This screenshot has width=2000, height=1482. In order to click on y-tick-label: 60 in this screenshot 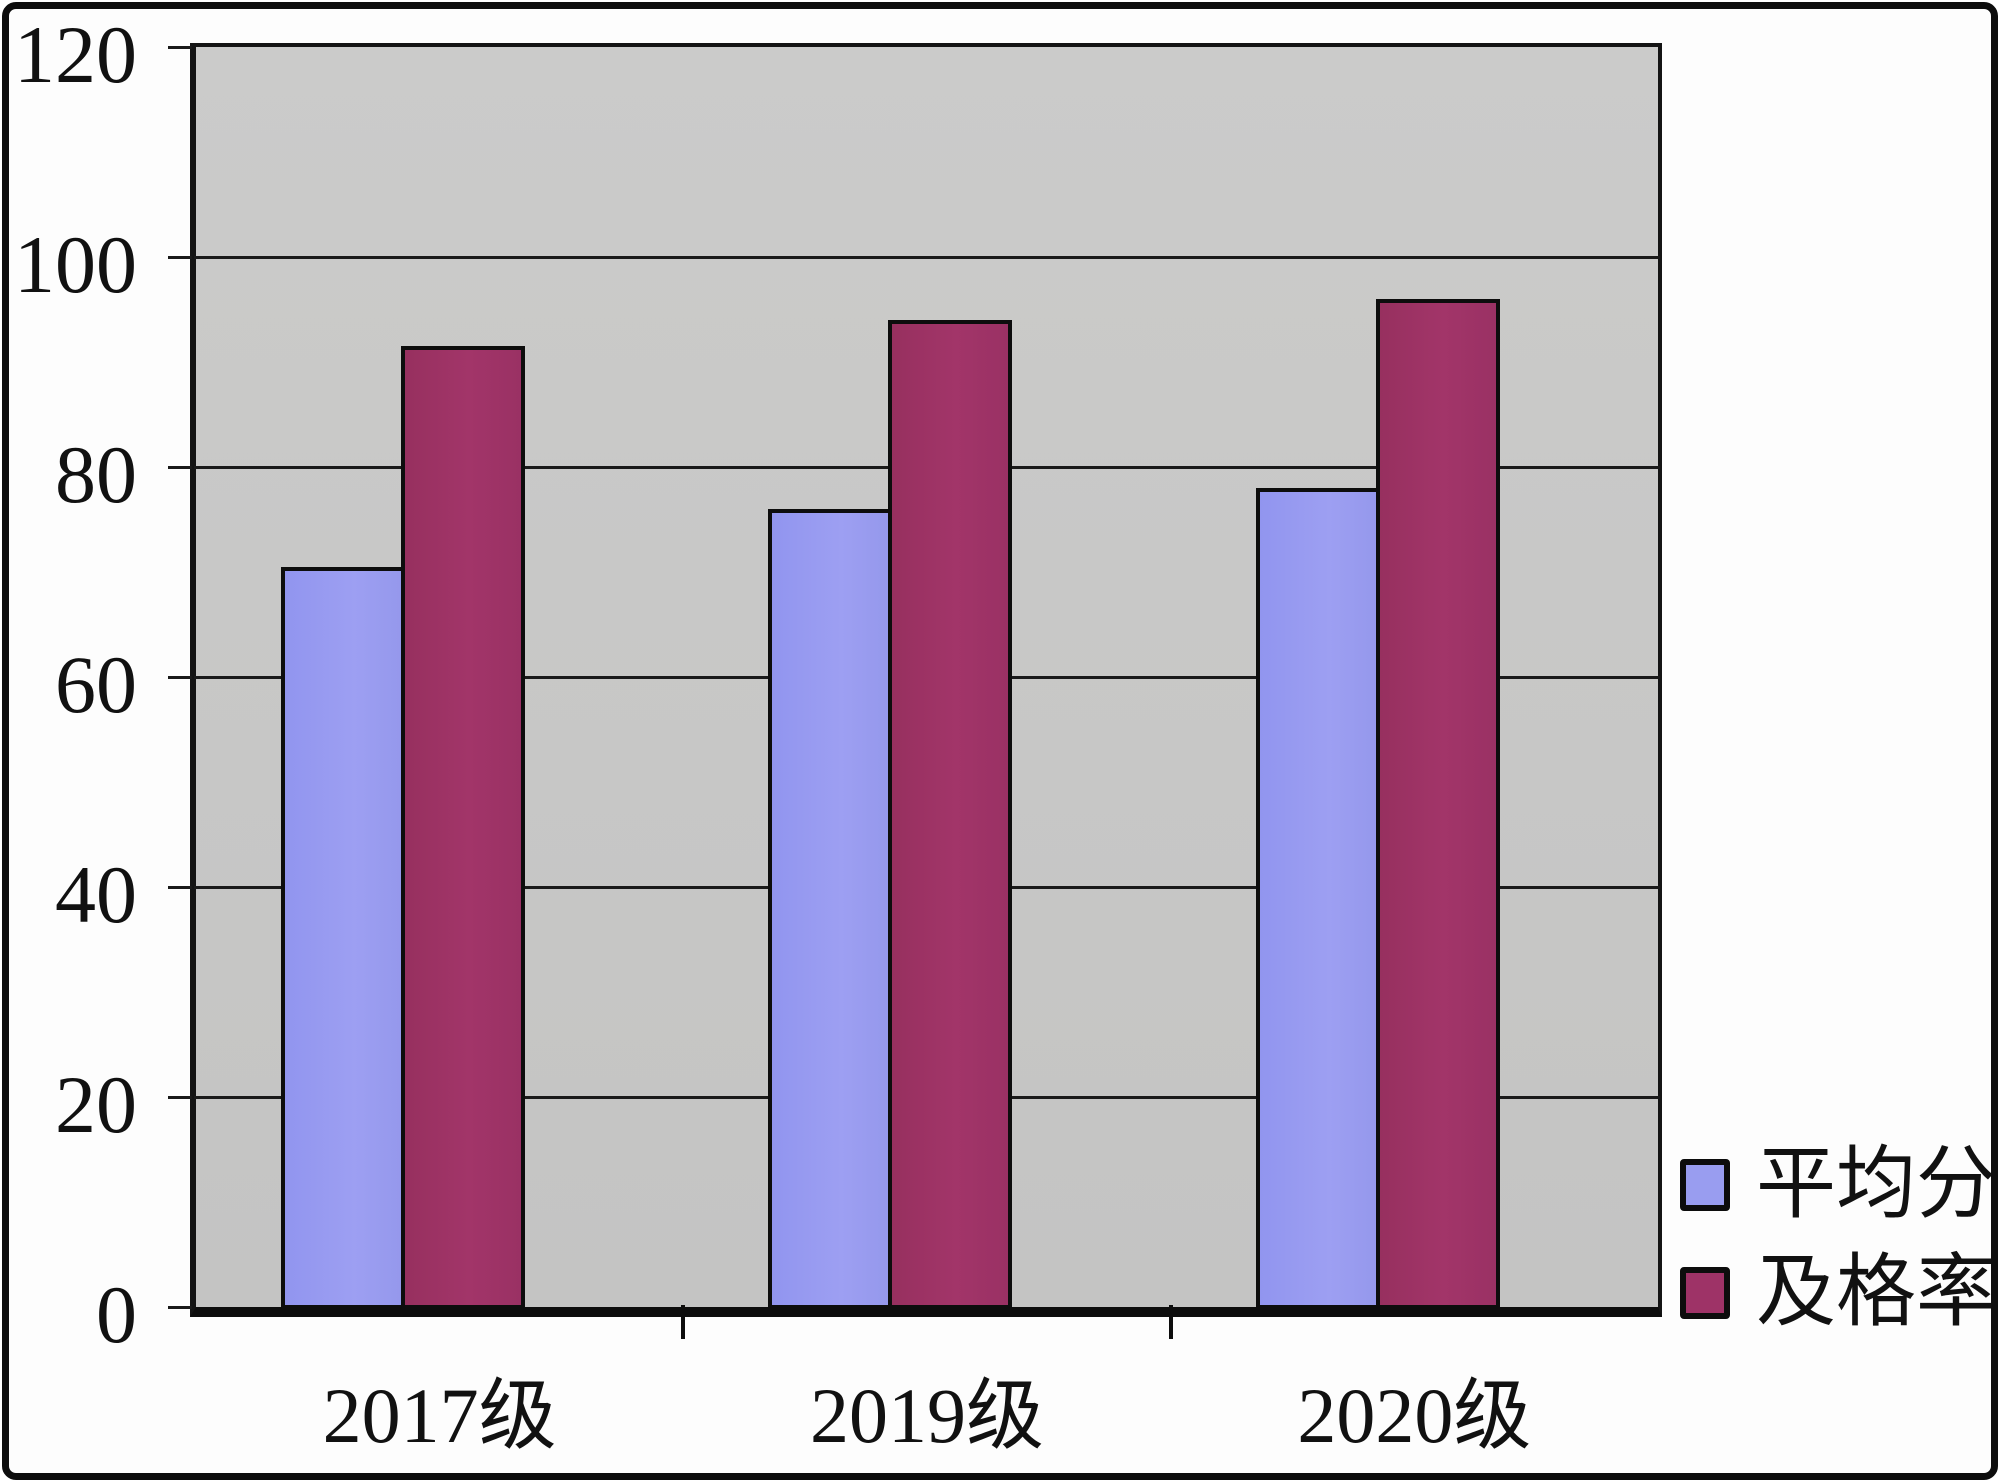, I will do `click(96, 684)`.